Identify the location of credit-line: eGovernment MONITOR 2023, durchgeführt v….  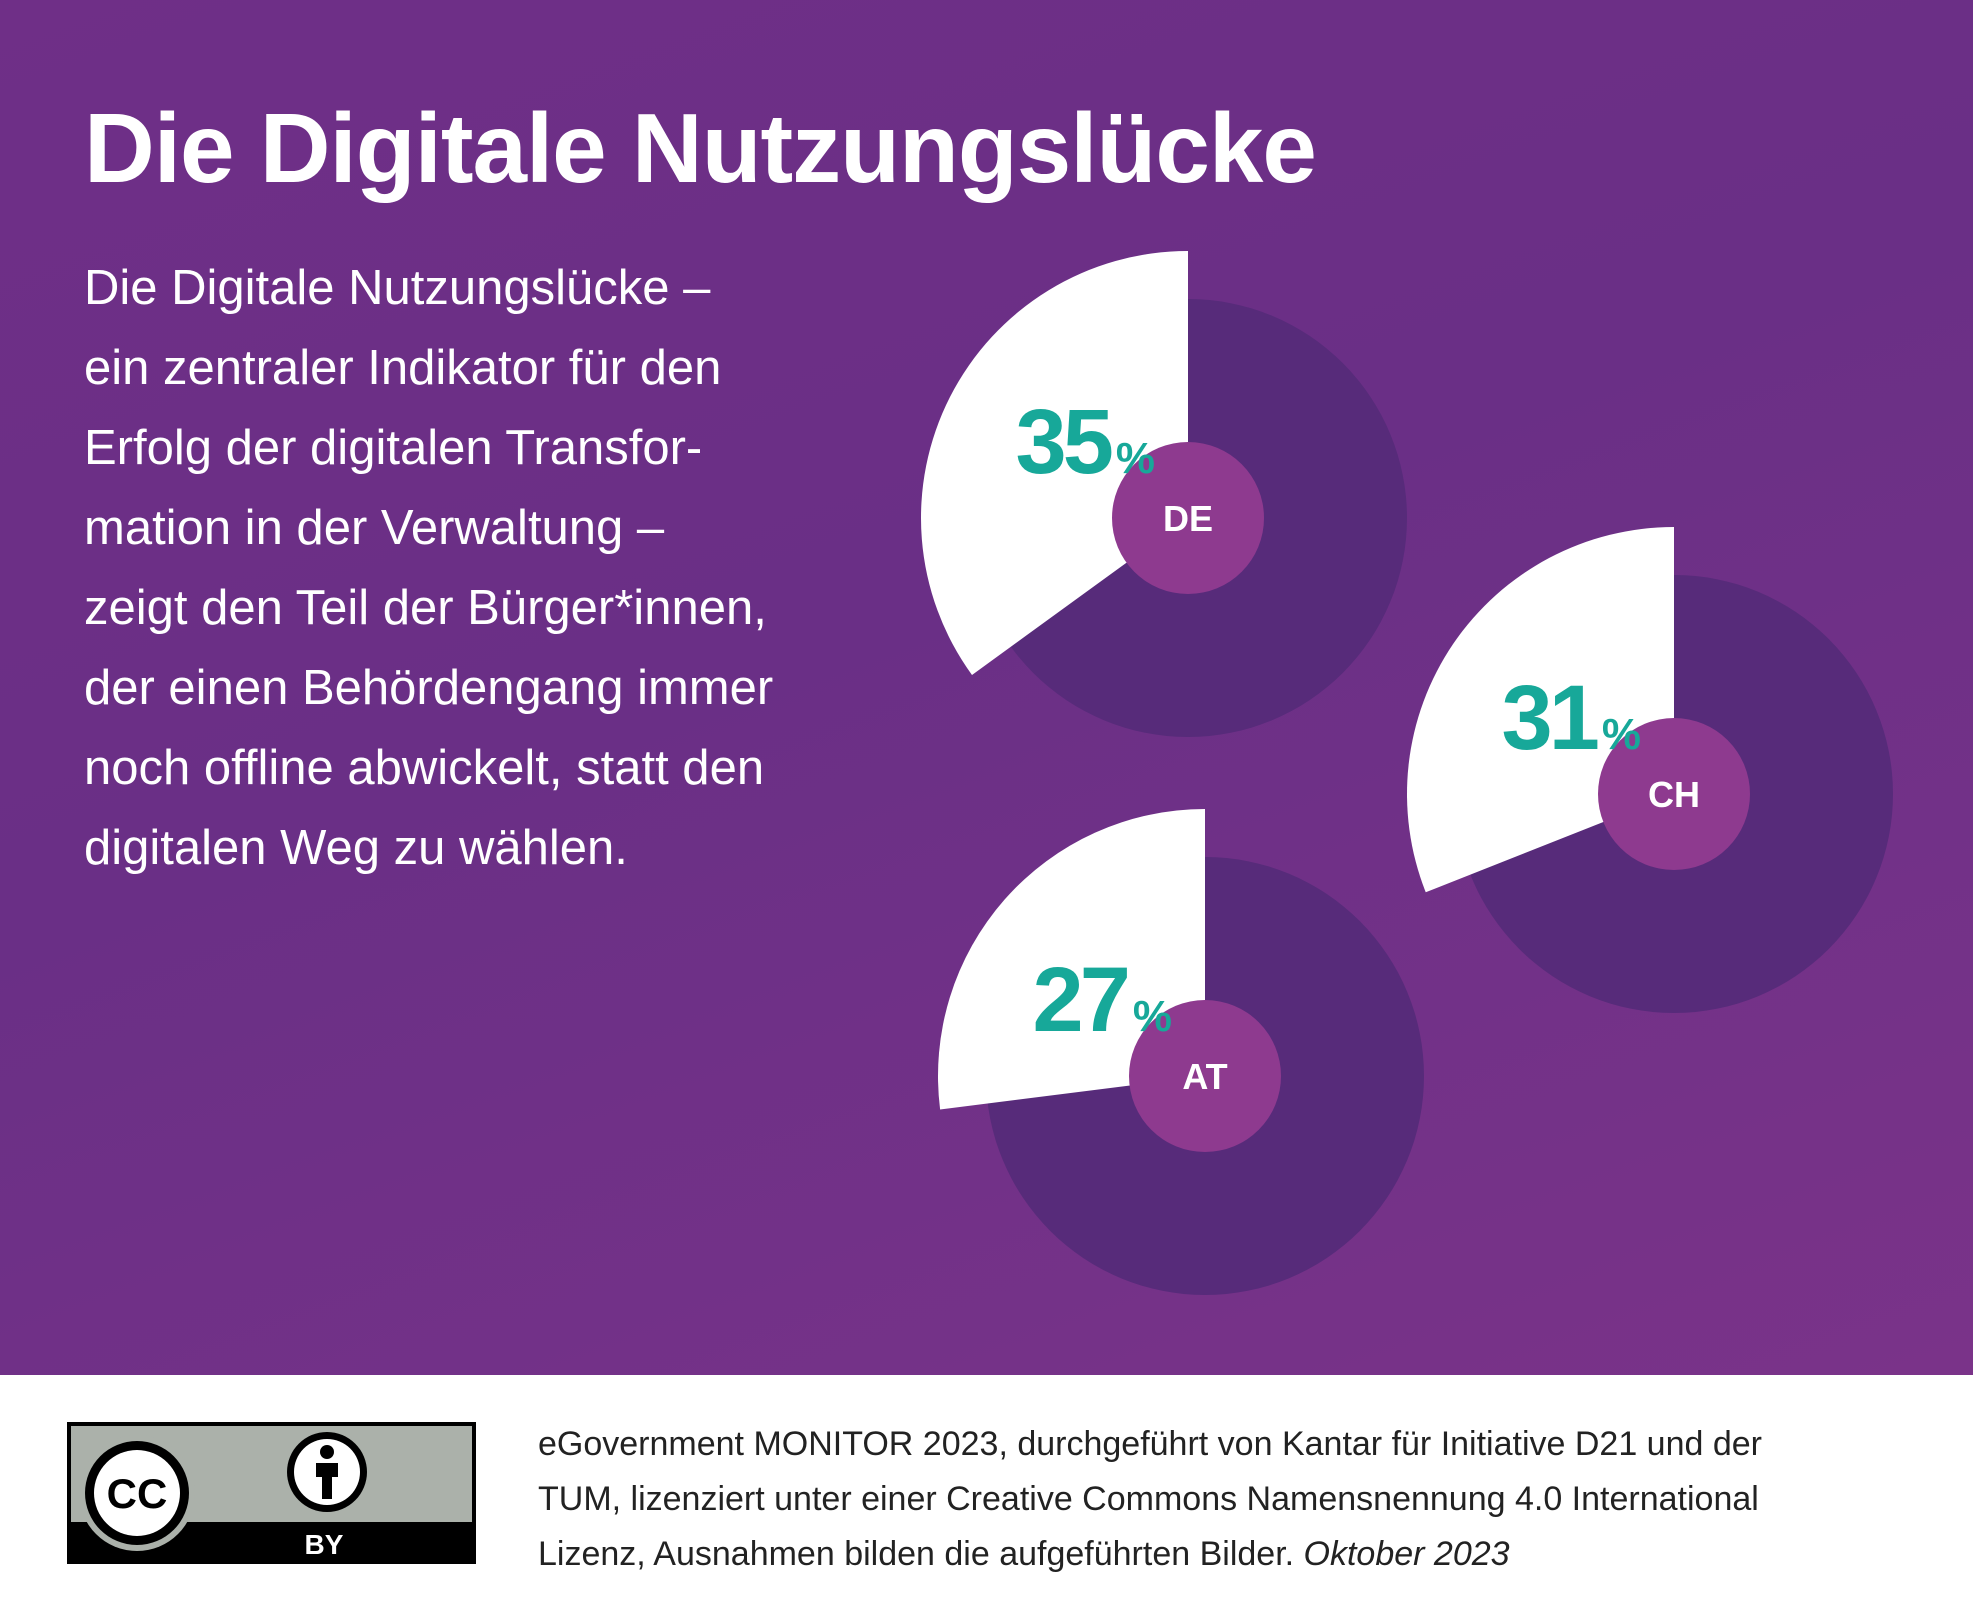
(1150, 1444).